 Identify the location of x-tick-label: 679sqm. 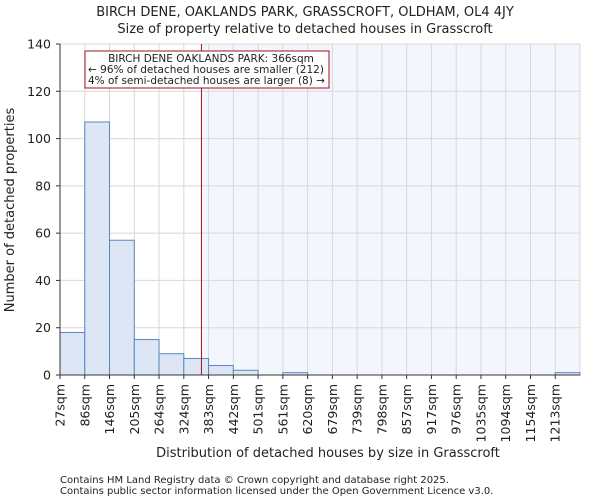
(332, 409).